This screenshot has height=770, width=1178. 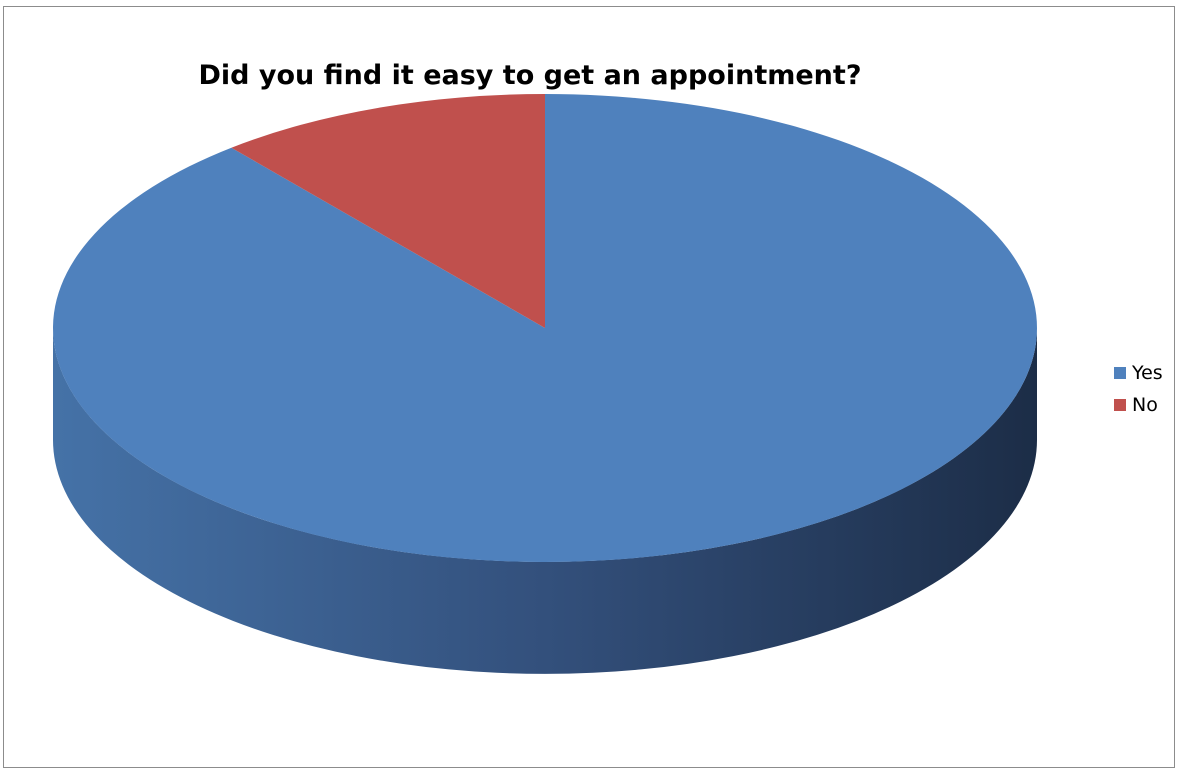 I want to click on legend-item-yes: Yes, so click(x=1138, y=373).